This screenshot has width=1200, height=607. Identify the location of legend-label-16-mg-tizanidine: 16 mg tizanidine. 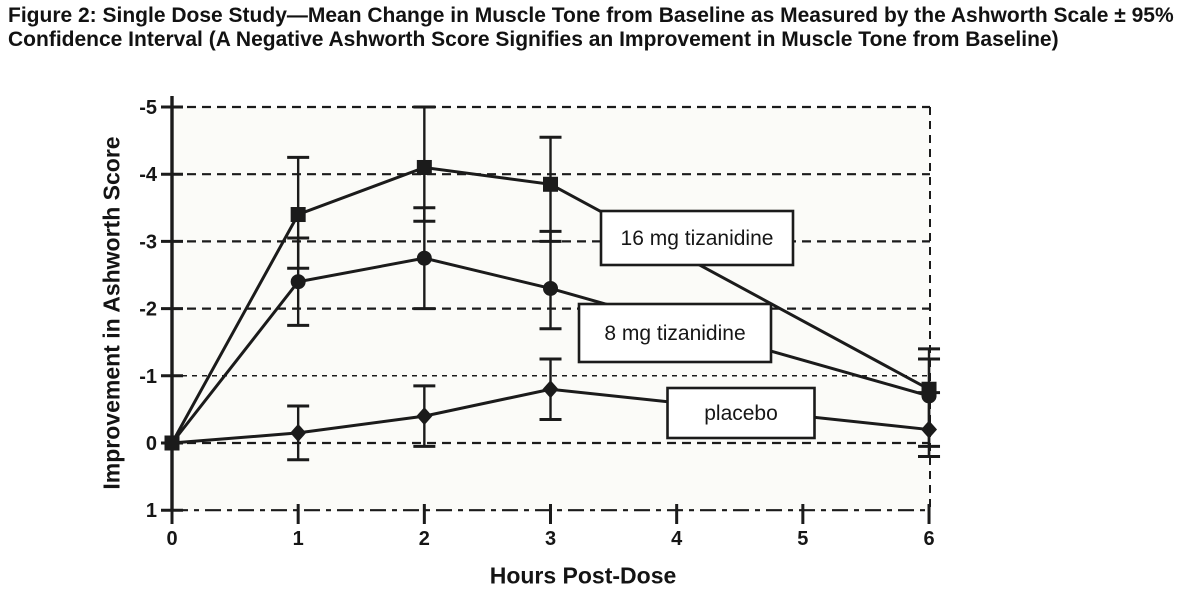
(697, 238).